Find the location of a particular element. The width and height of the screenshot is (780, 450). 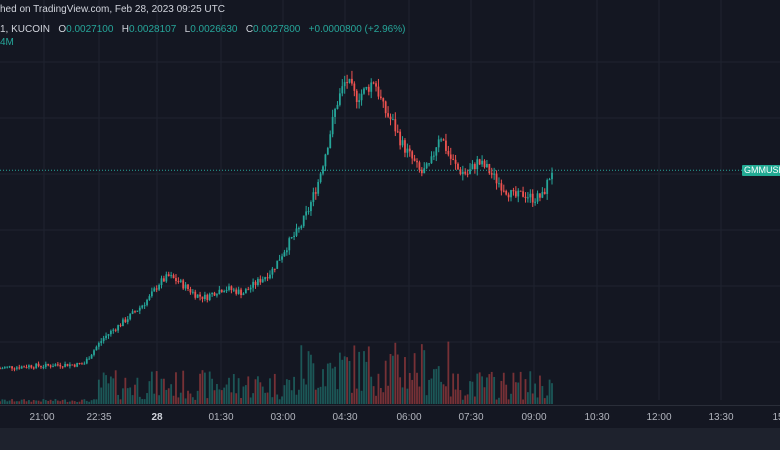

open-key: O is located at coordinates (62, 29).